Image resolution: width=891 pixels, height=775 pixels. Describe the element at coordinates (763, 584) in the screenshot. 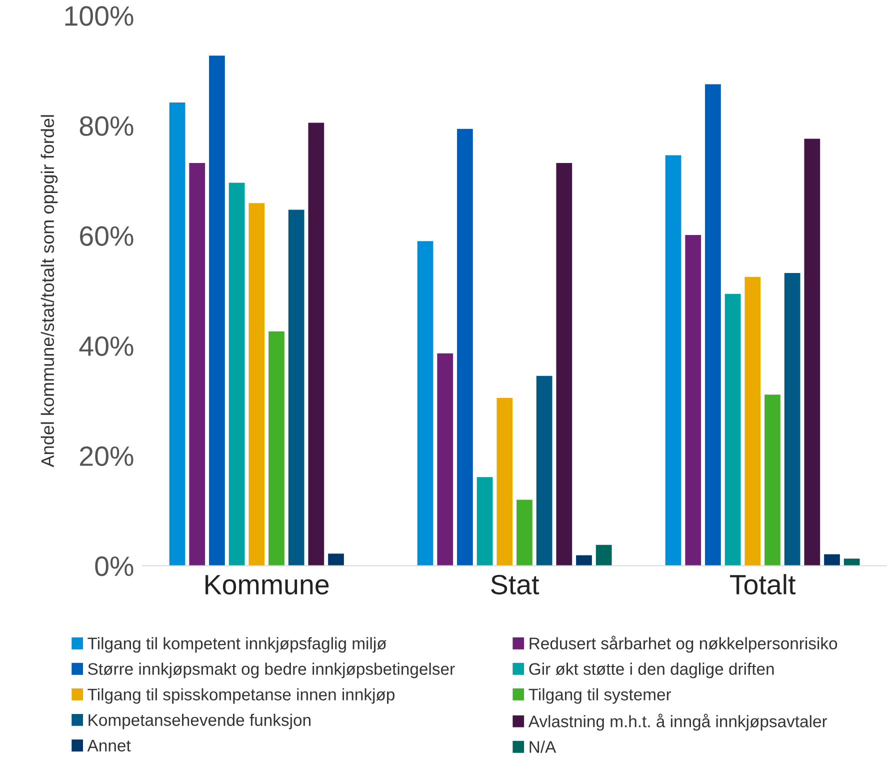

I see `x-tick-label: Totalt` at that location.